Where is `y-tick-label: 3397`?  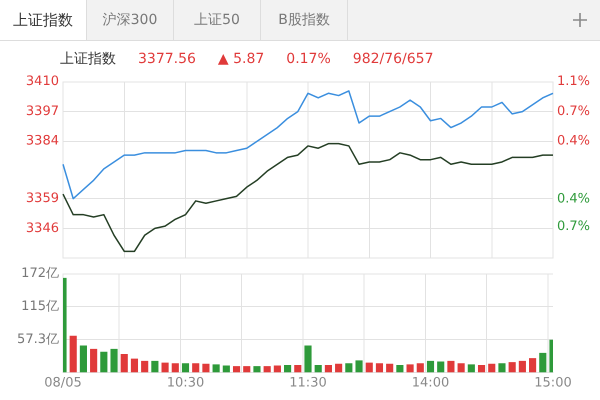 y-tick-label: 3397 is located at coordinates (42, 111).